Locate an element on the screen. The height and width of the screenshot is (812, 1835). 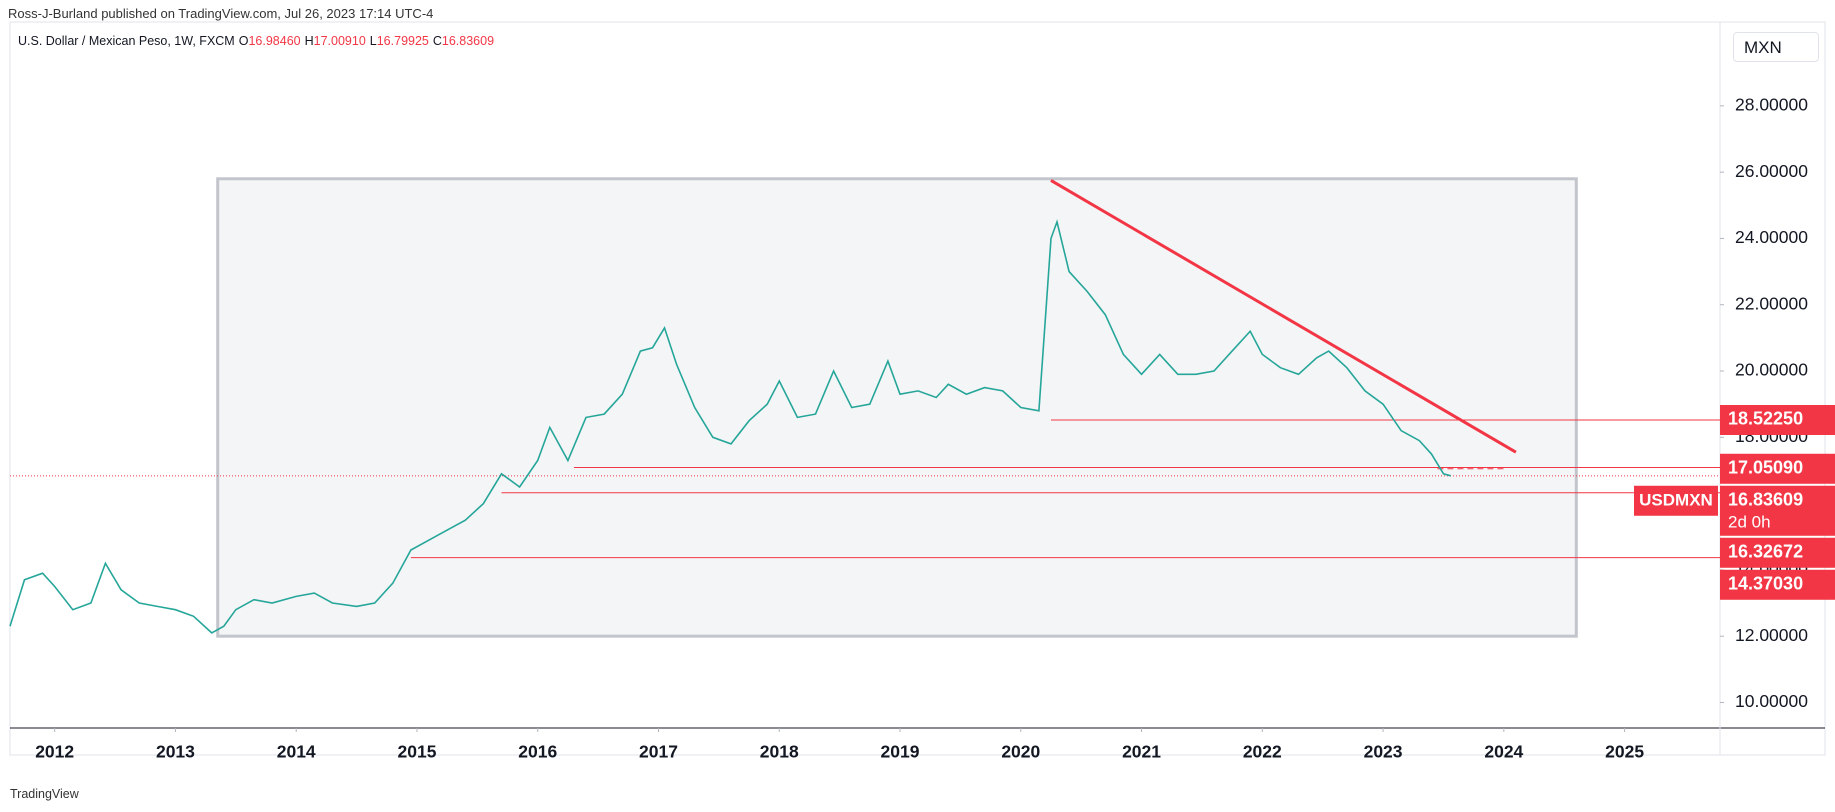
y-tick-label: 10.00000 is located at coordinates (1771, 701).